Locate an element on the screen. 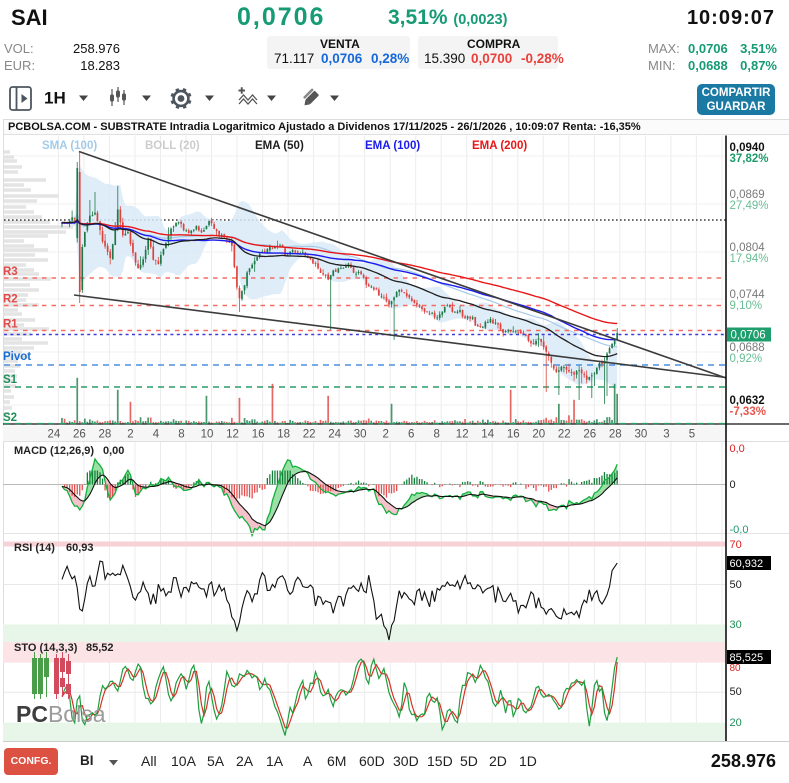 The height and width of the screenshot is (783, 789). svg-text: 0 is located at coordinates (733, 485).